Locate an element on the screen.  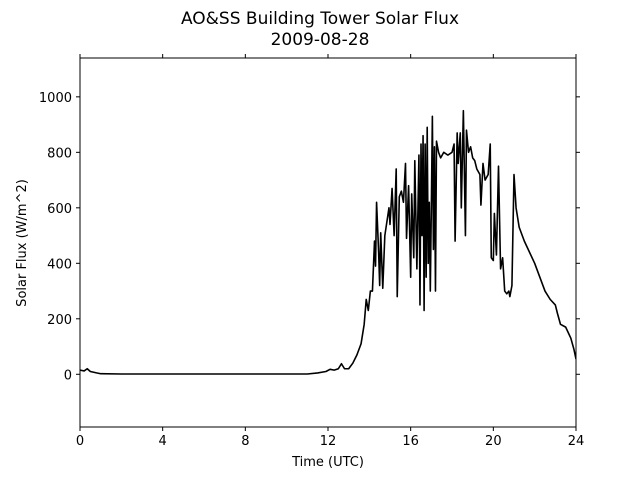
x-tick-label: 24 is located at coordinates (576, 441).